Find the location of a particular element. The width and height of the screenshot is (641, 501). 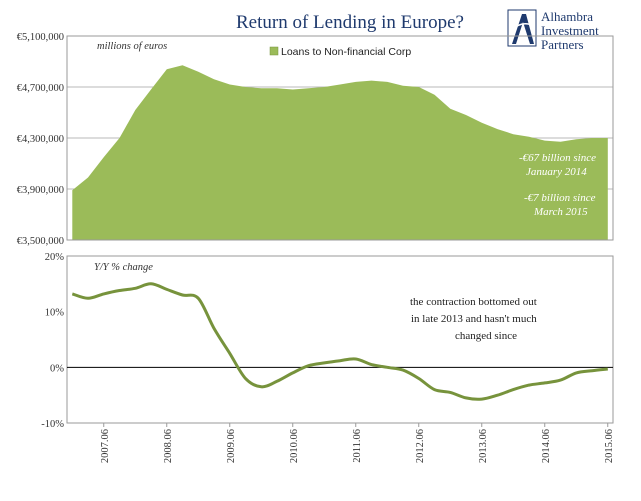

legend: Loans to Non-financial Corp is located at coordinates (340, 52).